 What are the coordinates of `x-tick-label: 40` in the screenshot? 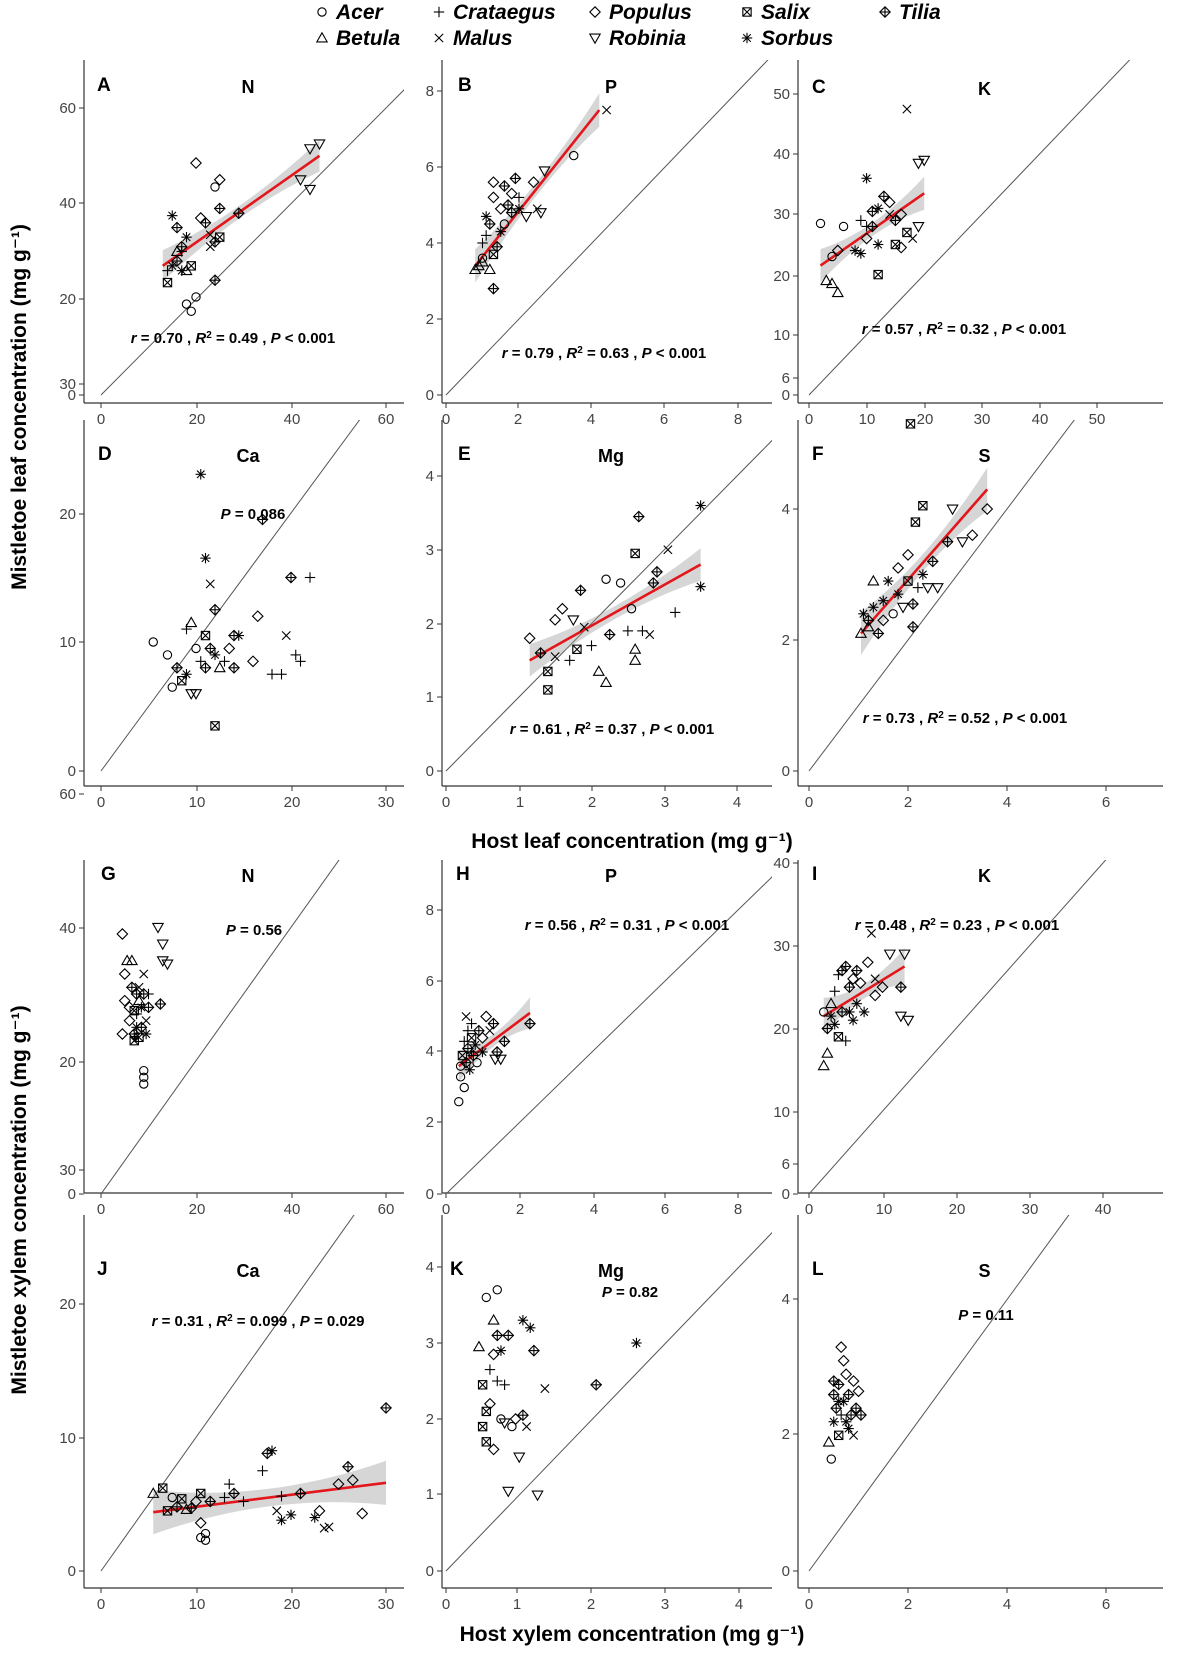 It's located at (292, 419).